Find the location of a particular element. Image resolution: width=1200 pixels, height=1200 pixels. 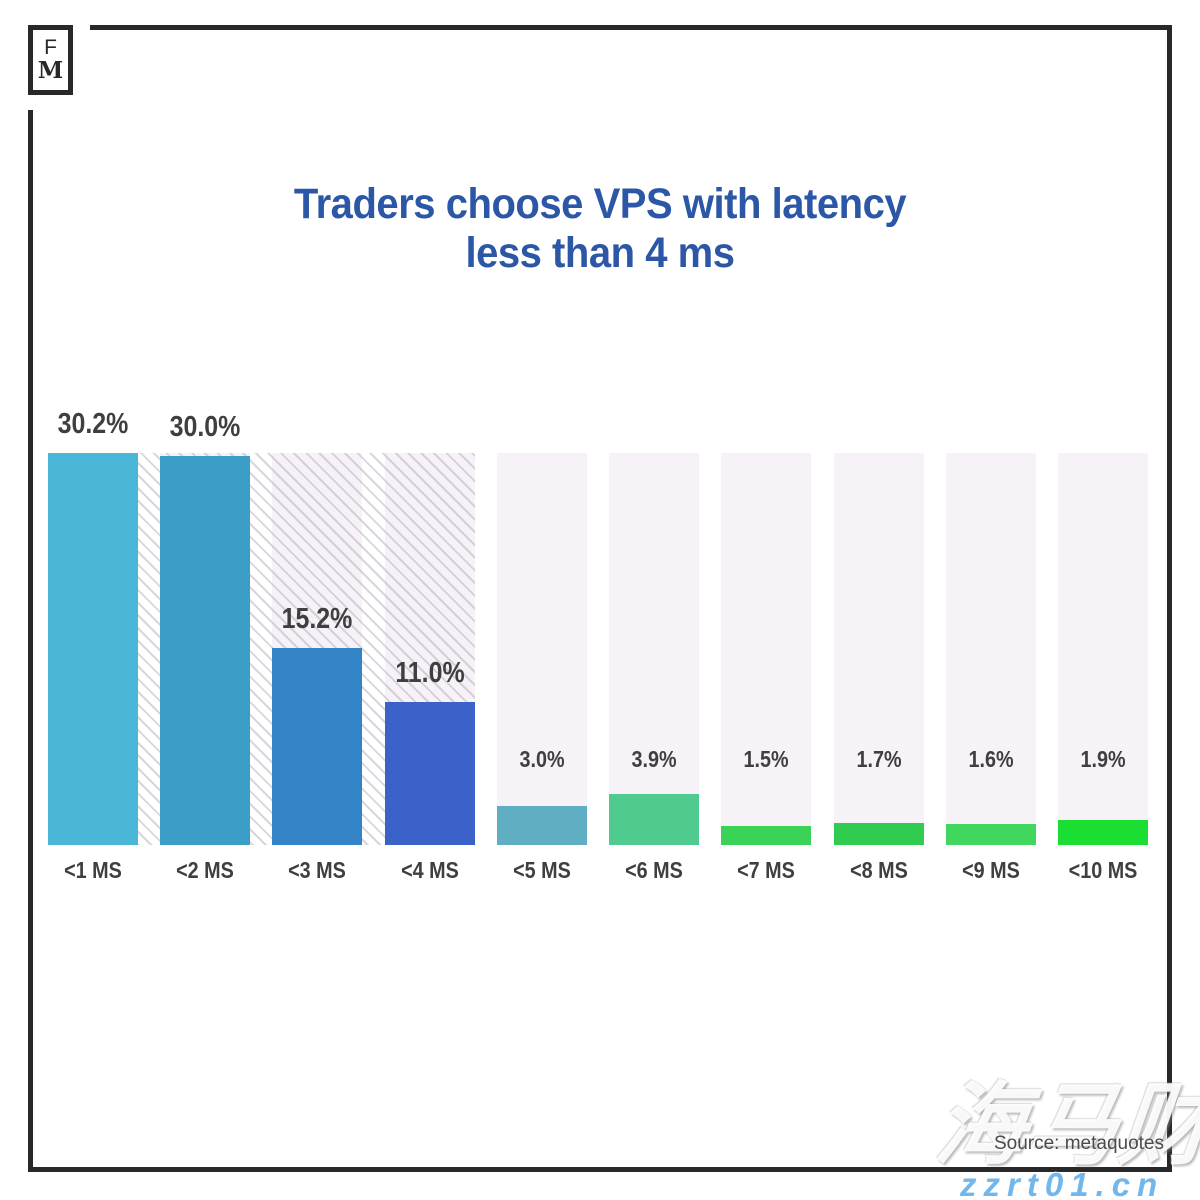

chart-title-line1: Traders choose VPS with latency is located at coordinates (600, 204).